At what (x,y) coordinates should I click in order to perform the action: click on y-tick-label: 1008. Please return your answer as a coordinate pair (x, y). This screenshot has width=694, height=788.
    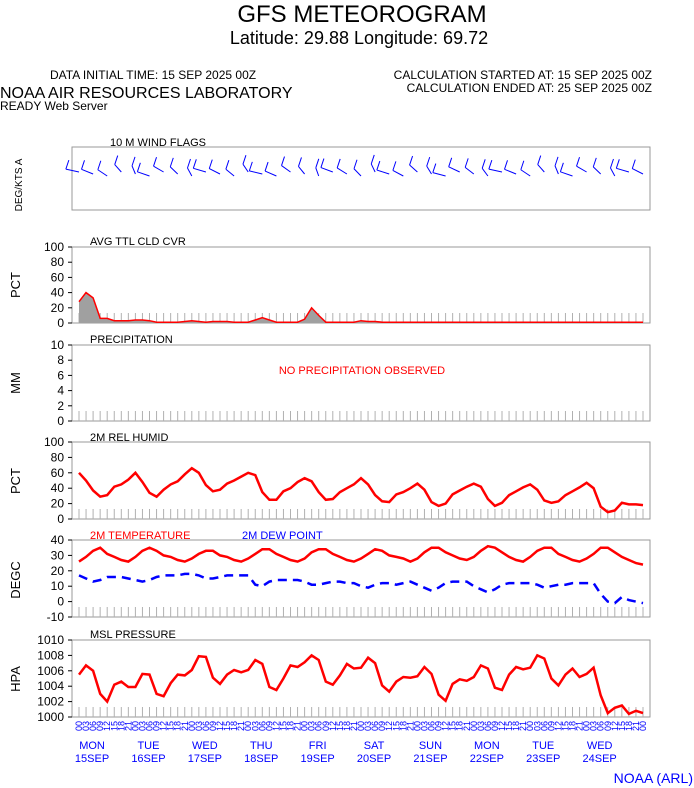
    Looking at the image, I should click on (50, 655).